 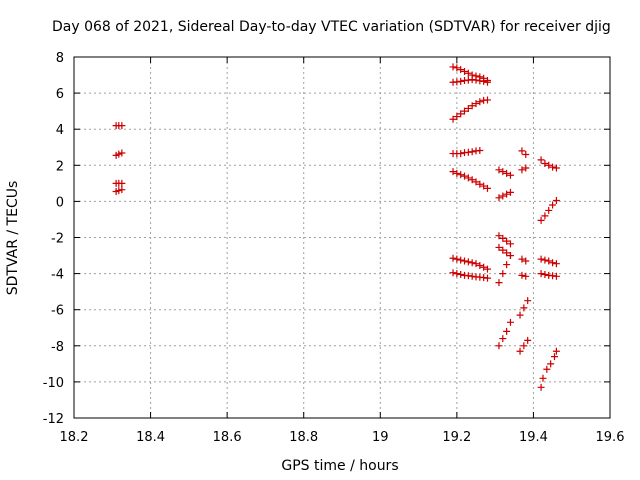 What do you see at coordinates (470, 81) in the screenshot?
I see `series-s6` at bounding box center [470, 81].